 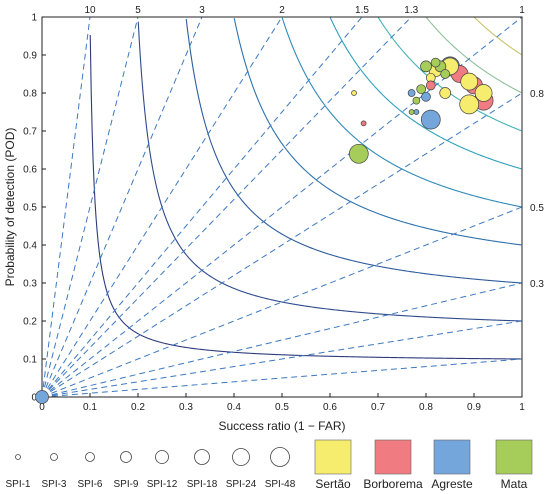 What do you see at coordinates (411, 10) in the screenshot?
I see `bias-label-top: 1.3` at bounding box center [411, 10].